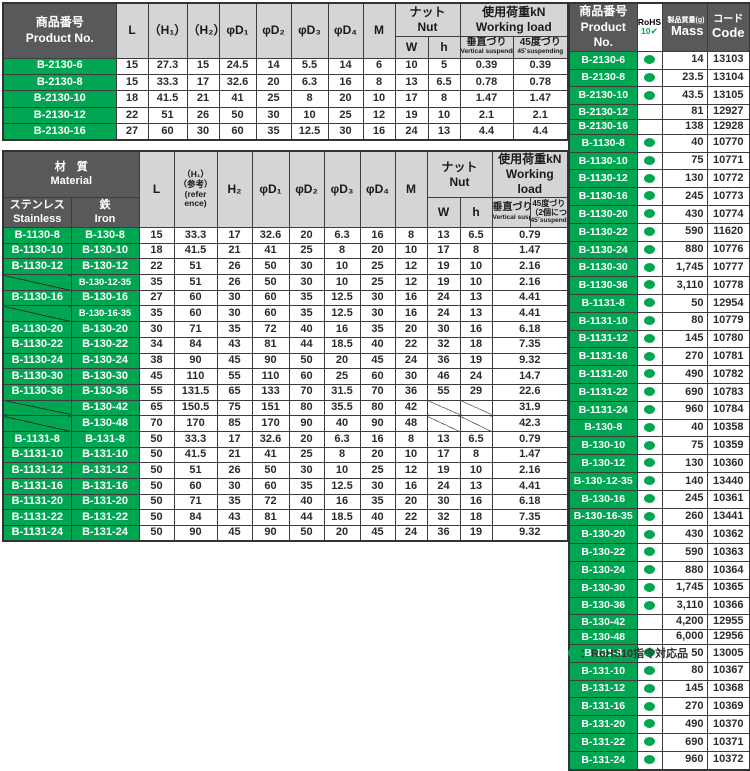 This screenshot has width=750, height=771. I want to click on value-cell: 12.5, so click(342, 486).